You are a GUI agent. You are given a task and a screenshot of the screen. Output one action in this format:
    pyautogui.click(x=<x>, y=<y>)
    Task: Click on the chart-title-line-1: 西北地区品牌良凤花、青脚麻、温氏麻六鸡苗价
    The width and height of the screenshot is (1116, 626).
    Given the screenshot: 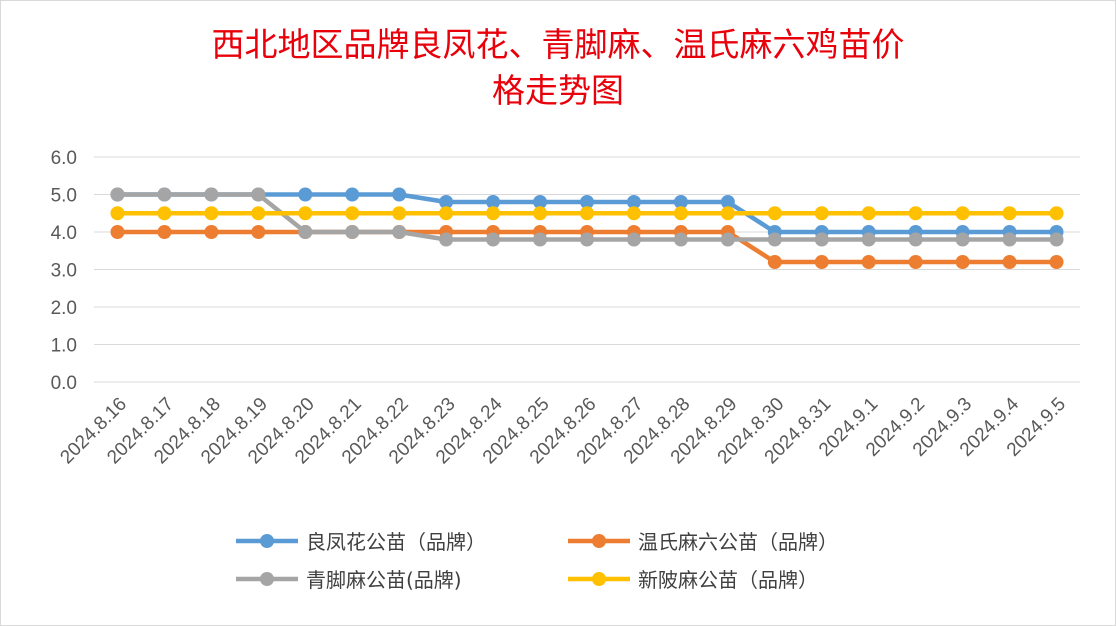 What is the action you would take?
    pyautogui.click(x=558, y=44)
    